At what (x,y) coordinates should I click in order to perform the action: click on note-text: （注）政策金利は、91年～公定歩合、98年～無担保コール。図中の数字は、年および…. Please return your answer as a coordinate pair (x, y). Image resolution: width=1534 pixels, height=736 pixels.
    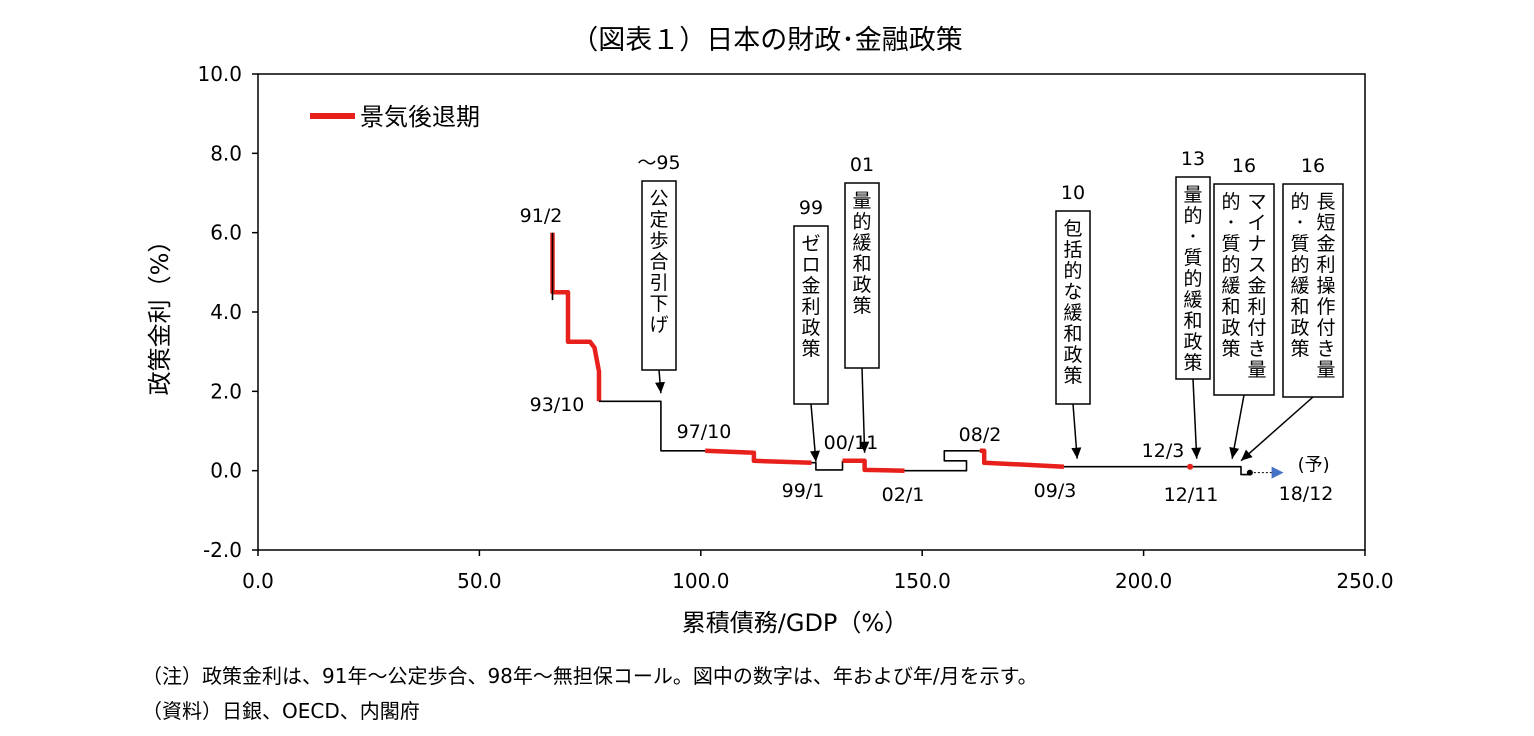
    Looking at the image, I should click on (590, 676).